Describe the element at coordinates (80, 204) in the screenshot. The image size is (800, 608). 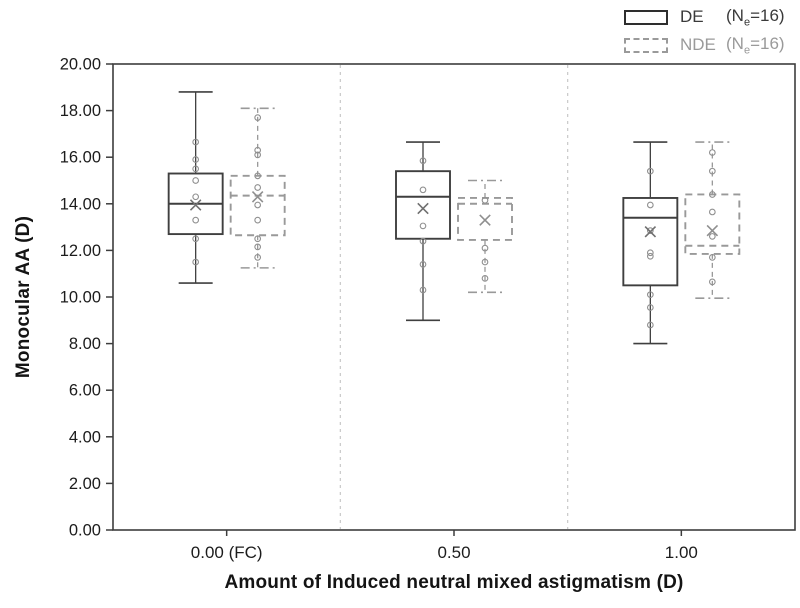
I see `y-tick-label: 14.00` at that location.